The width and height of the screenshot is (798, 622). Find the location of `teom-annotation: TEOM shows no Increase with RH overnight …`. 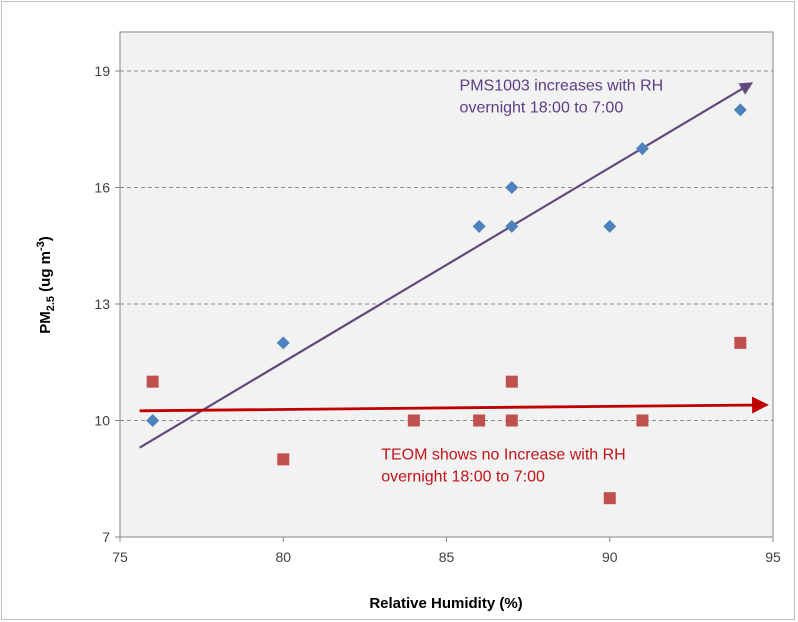

teom-annotation: TEOM shows no Increase with RH overnight … is located at coordinates (503, 465).